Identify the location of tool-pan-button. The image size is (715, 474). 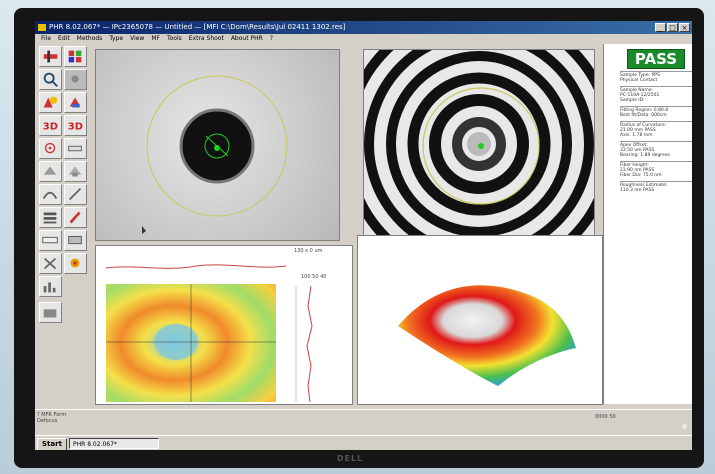
(75, 102).